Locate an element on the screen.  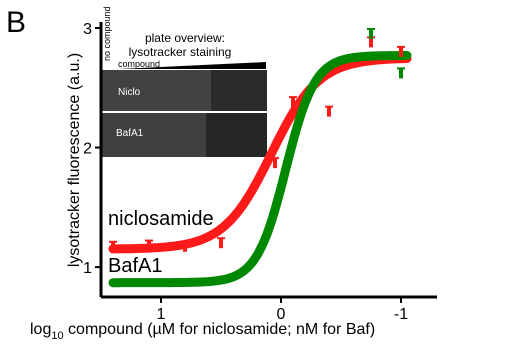
y-tick-label: 1 is located at coordinates (87, 268).